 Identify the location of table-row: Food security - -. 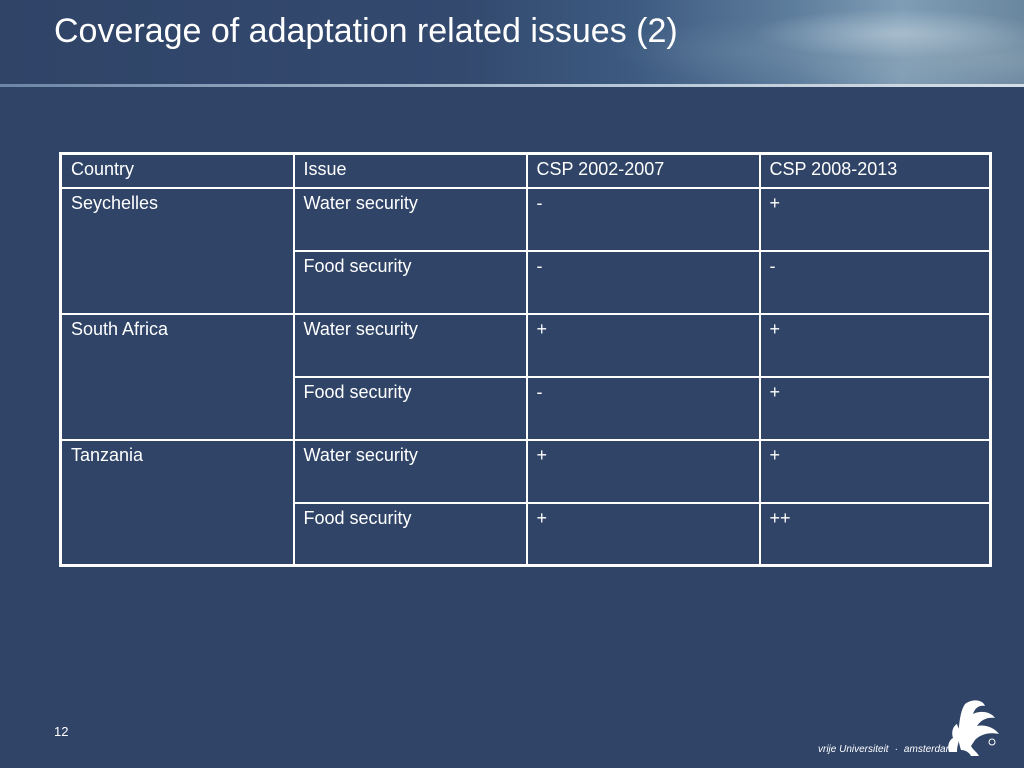
(526, 282).